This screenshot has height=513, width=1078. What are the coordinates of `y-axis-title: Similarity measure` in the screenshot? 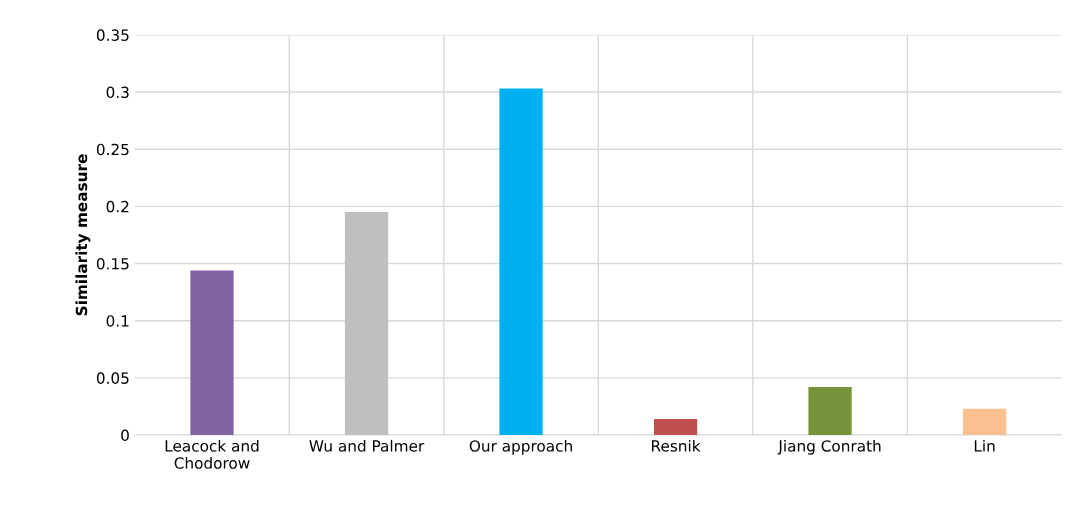 It's located at (83, 235).